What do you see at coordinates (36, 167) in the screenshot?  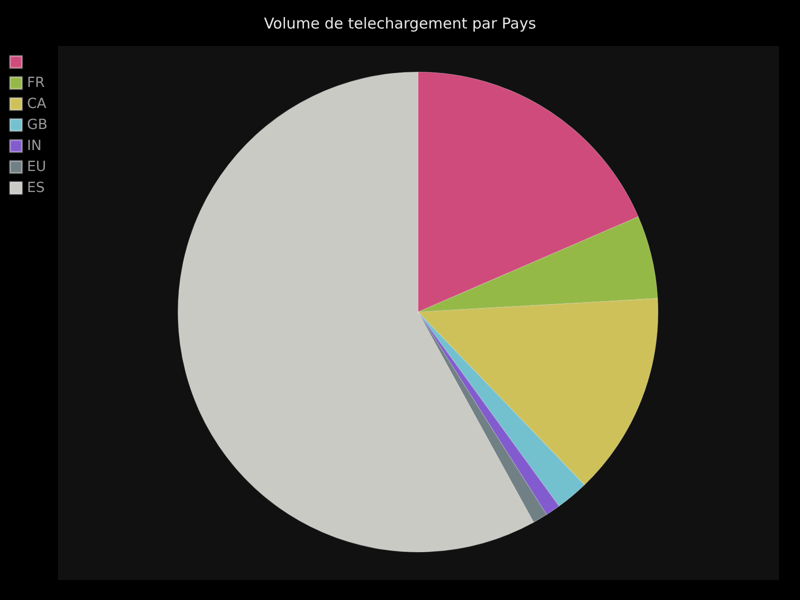 I see `legend-label: EU` at bounding box center [36, 167].